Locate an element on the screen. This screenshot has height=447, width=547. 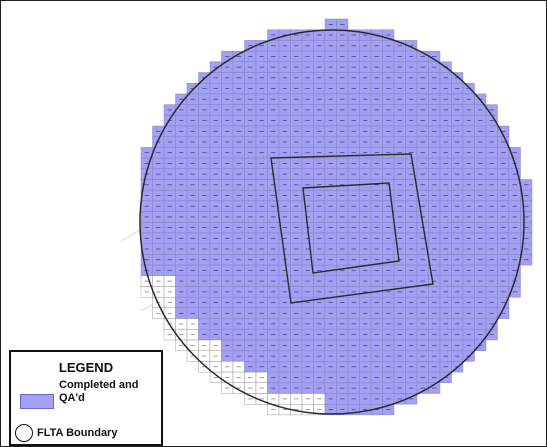
inner-square-boundary is located at coordinates (351, 228).